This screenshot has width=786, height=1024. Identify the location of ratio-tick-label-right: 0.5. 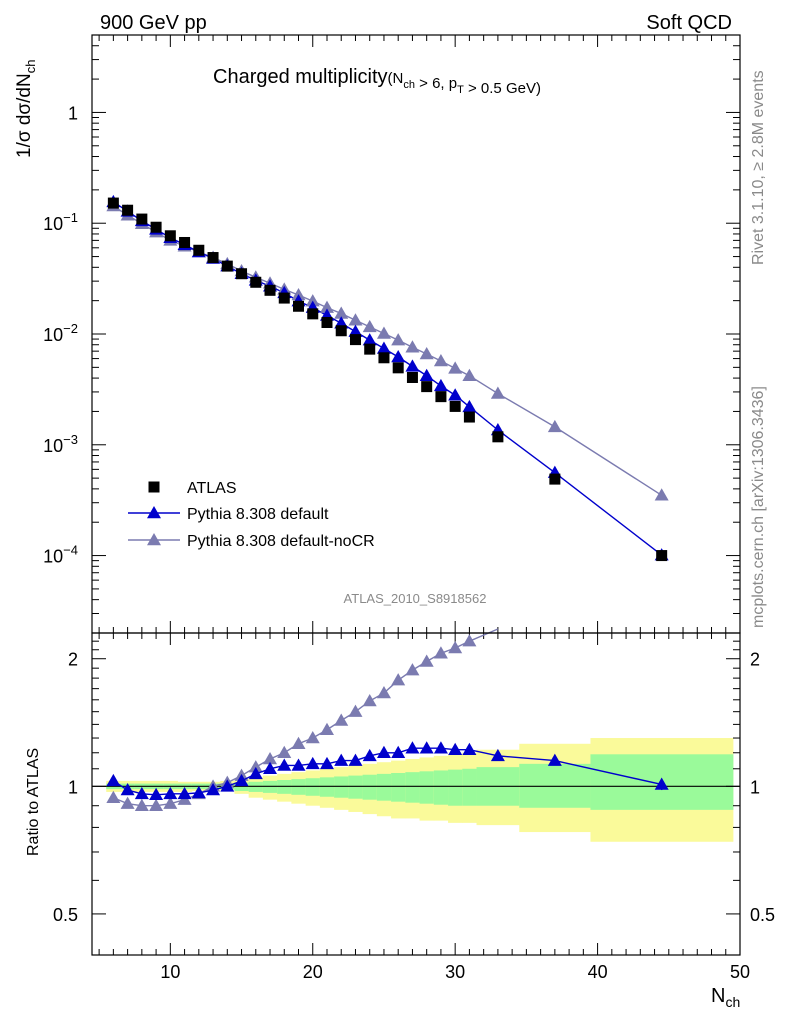
(762, 915).